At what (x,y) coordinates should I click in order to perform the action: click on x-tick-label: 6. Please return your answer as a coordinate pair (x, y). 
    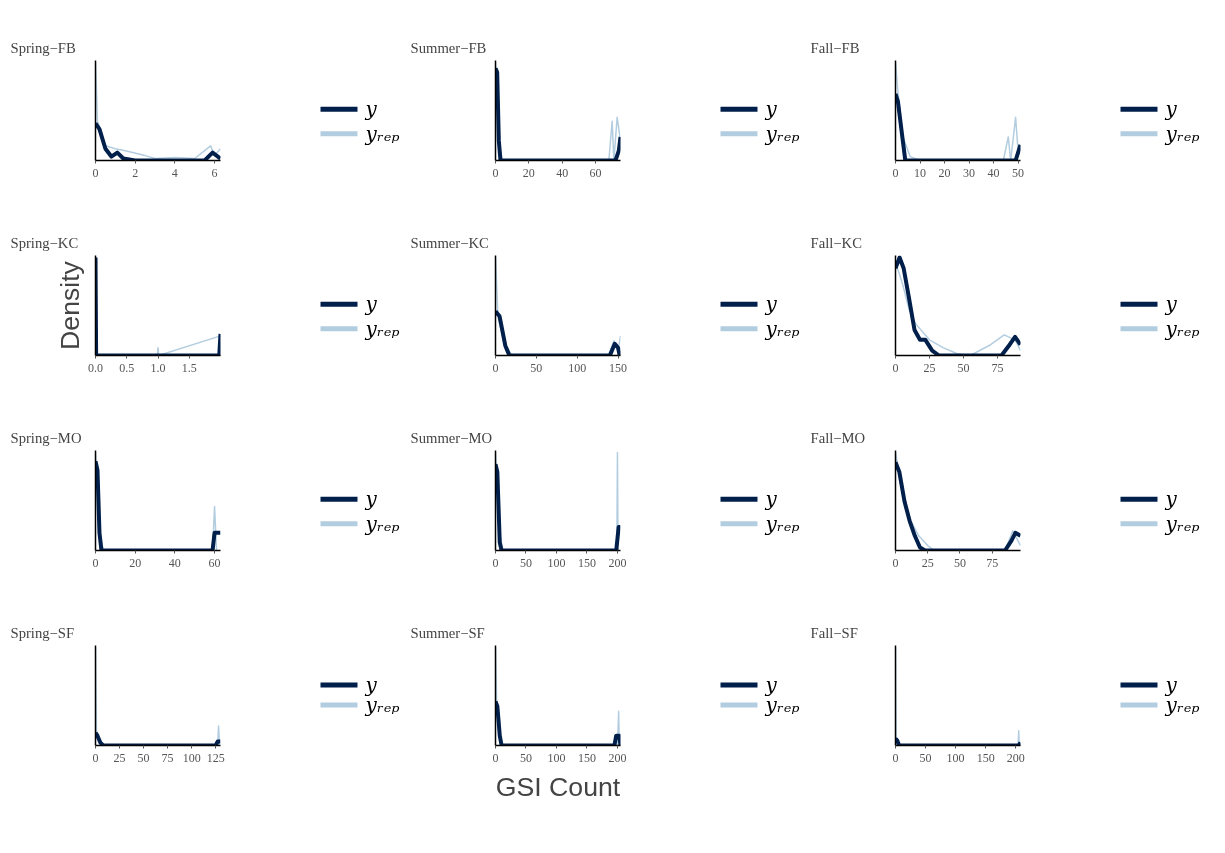
    Looking at the image, I should click on (214, 172).